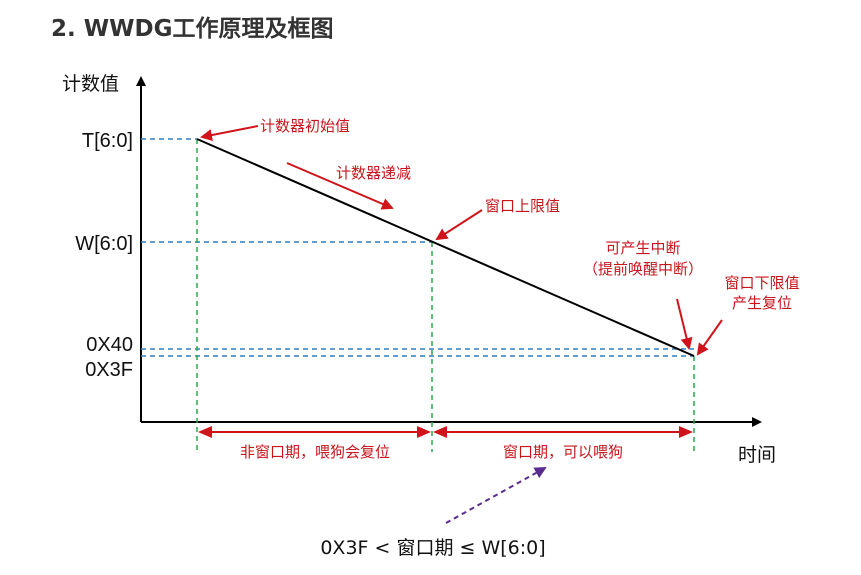 The width and height of the screenshot is (861, 575). Describe the element at coordinates (315, 452) in the screenshot. I see `label-non-window-period: 非窗口期，喂狗会复位` at that location.